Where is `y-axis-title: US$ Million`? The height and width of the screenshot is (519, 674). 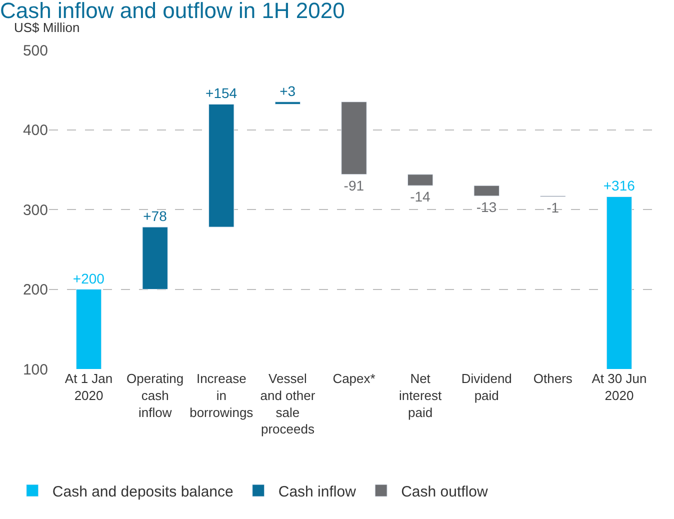
y-axis-title: US$ Million is located at coordinates (47, 27).